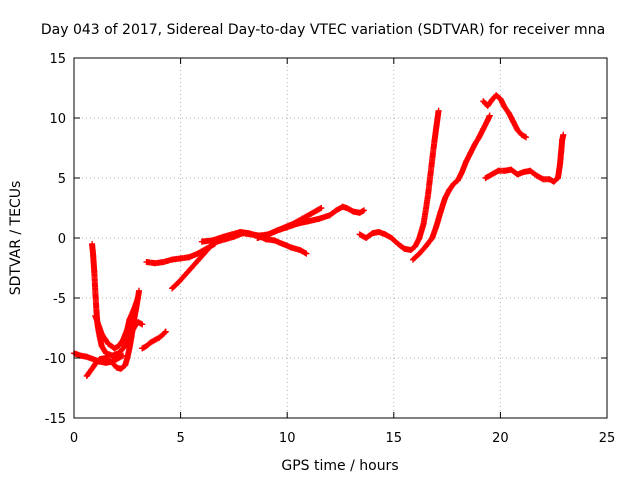  What do you see at coordinates (55, 419) in the screenshot?
I see `y-tick-label: -15` at bounding box center [55, 419].